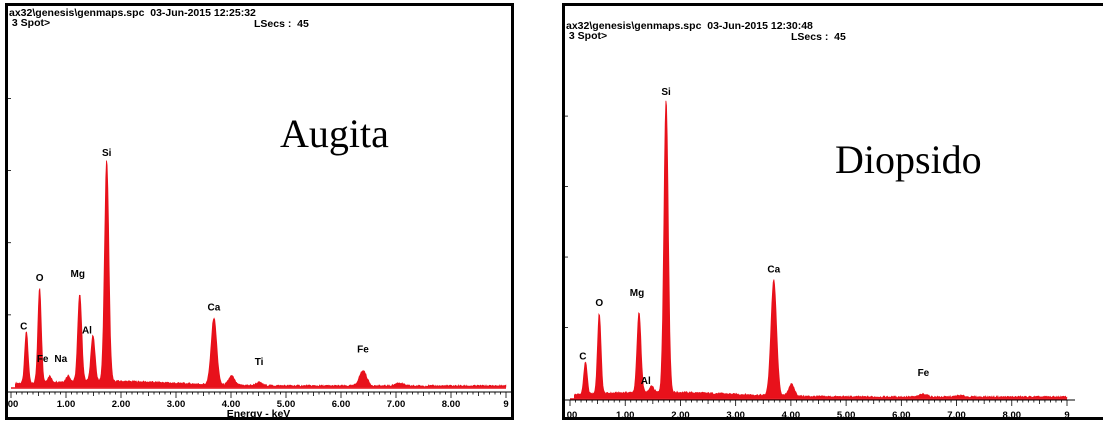 The width and height of the screenshot is (1103, 423). I want to click on x-axis-label: Energy - keV, so click(259, 414).